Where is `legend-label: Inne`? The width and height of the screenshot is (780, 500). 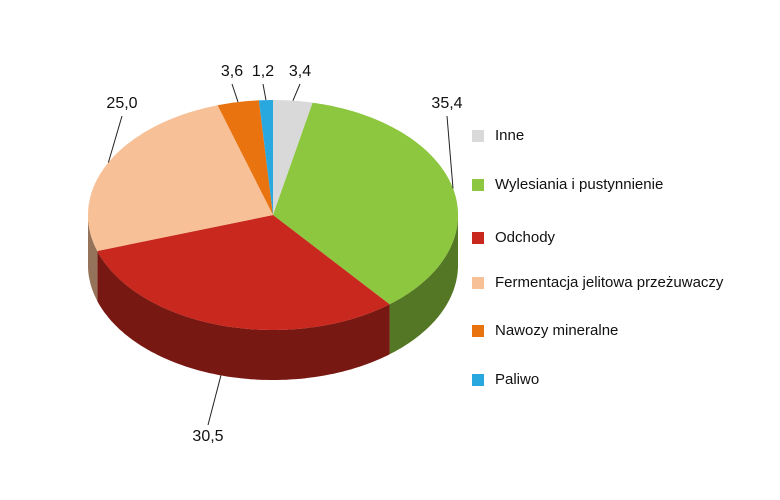 legend-label: Inne is located at coordinates (509, 135).